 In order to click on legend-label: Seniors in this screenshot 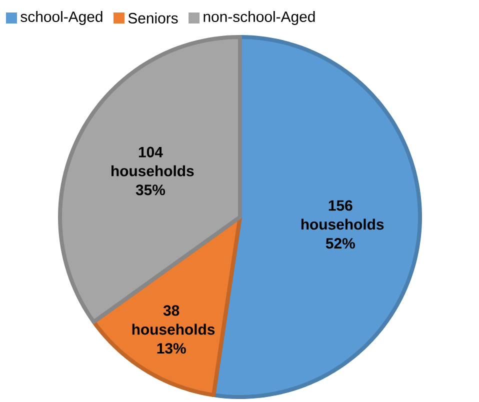, I will do `click(153, 18)`.